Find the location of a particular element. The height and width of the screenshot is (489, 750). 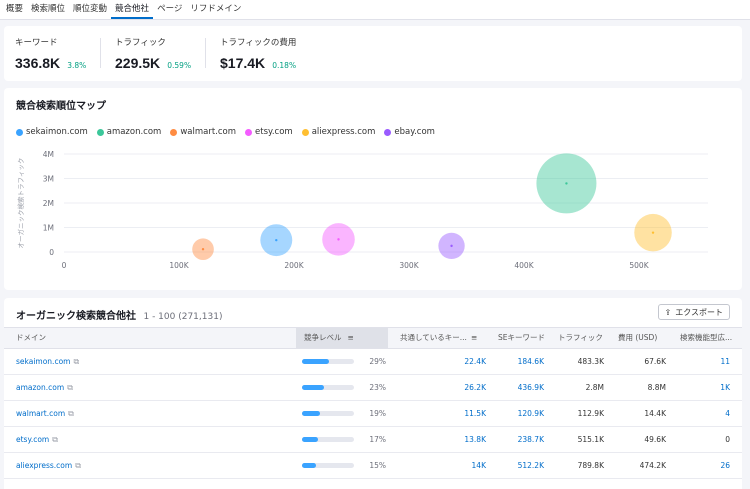

domain-cell: amazon.com ⧉ is located at coordinates (44, 387).